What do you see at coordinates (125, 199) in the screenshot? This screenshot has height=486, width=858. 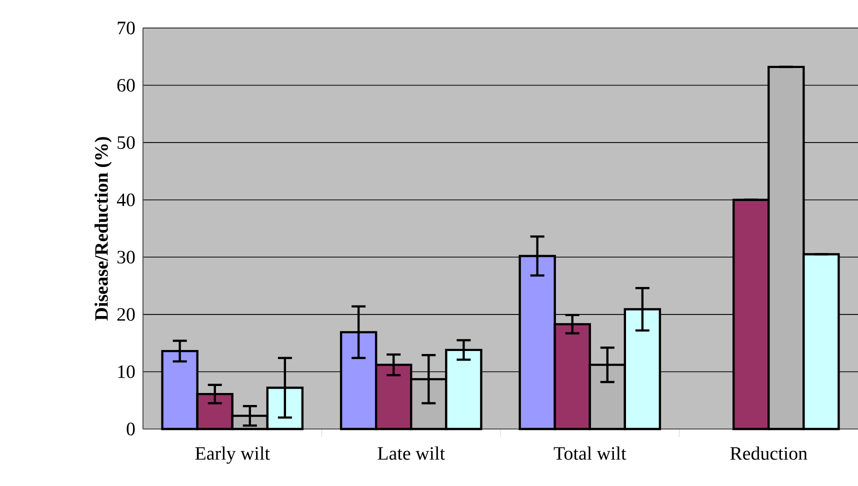 I see `y-tick-label: 40` at bounding box center [125, 199].